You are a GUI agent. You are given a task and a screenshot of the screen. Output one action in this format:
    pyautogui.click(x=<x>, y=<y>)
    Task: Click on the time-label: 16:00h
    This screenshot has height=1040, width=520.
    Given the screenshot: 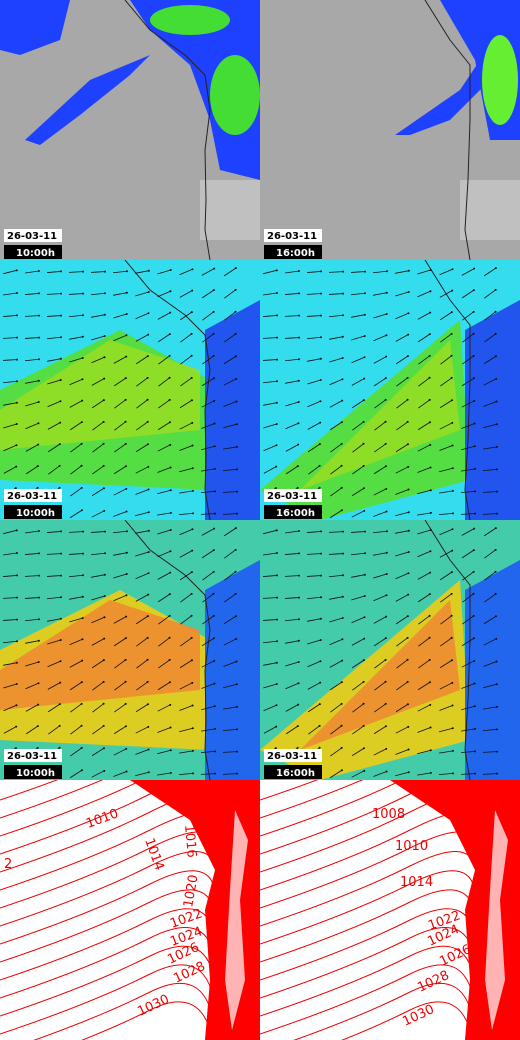 What is the action you would take?
    pyautogui.click(x=295, y=513)
    